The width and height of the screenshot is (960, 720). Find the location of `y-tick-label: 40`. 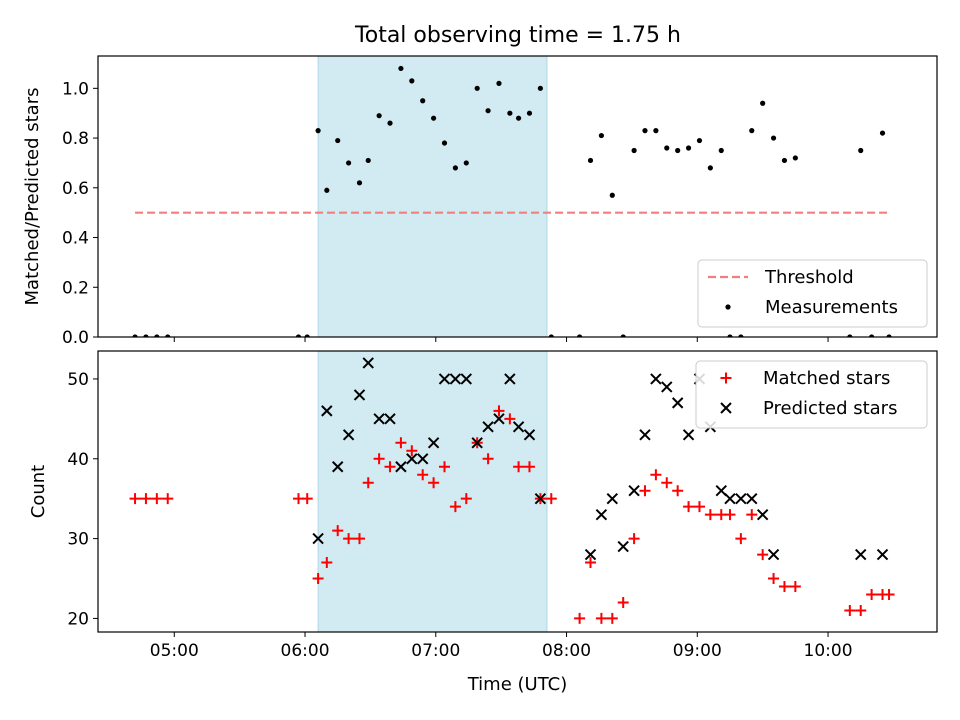

y-tick-label: 40 is located at coordinates (78, 460).